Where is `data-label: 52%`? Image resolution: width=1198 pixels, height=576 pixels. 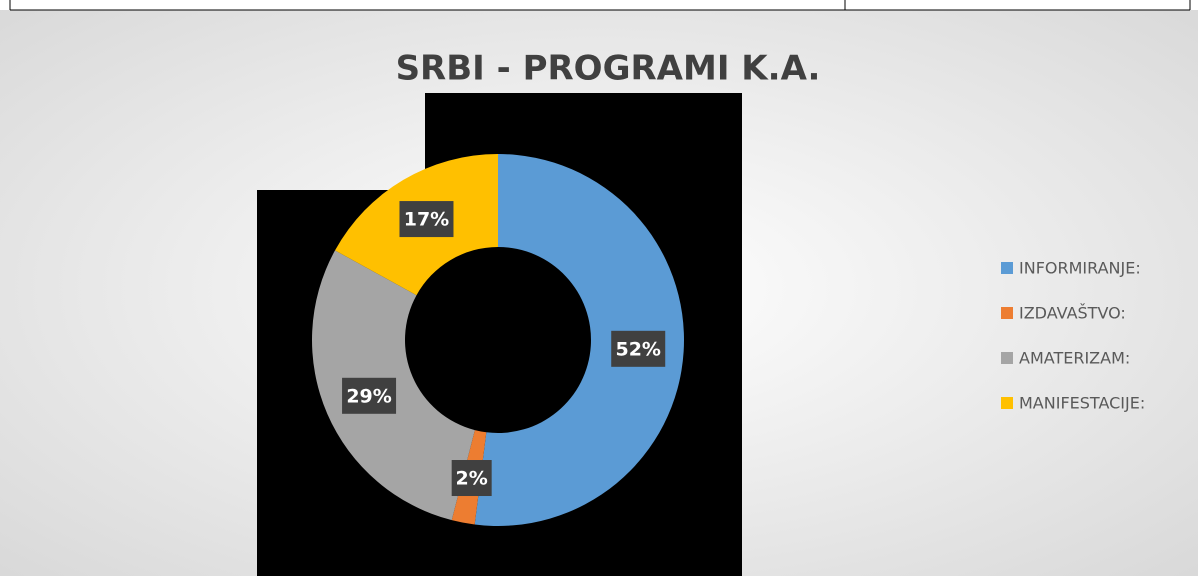
data-label: 52% is located at coordinates (637, 349).